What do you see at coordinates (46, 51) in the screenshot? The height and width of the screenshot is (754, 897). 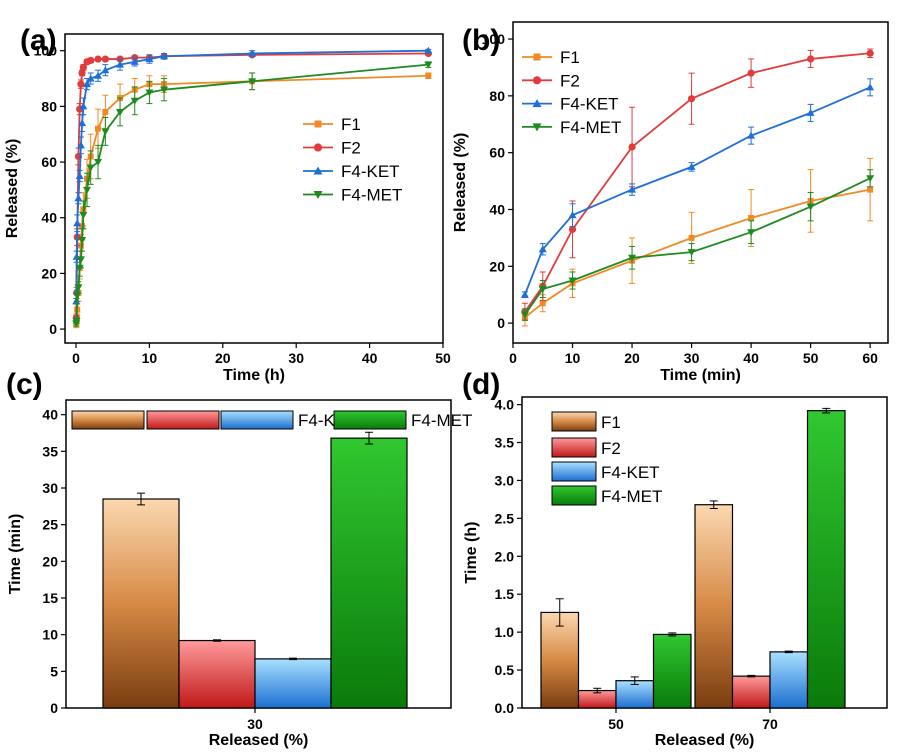 I see `y-tick-label: 100` at bounding box center [46, 51].